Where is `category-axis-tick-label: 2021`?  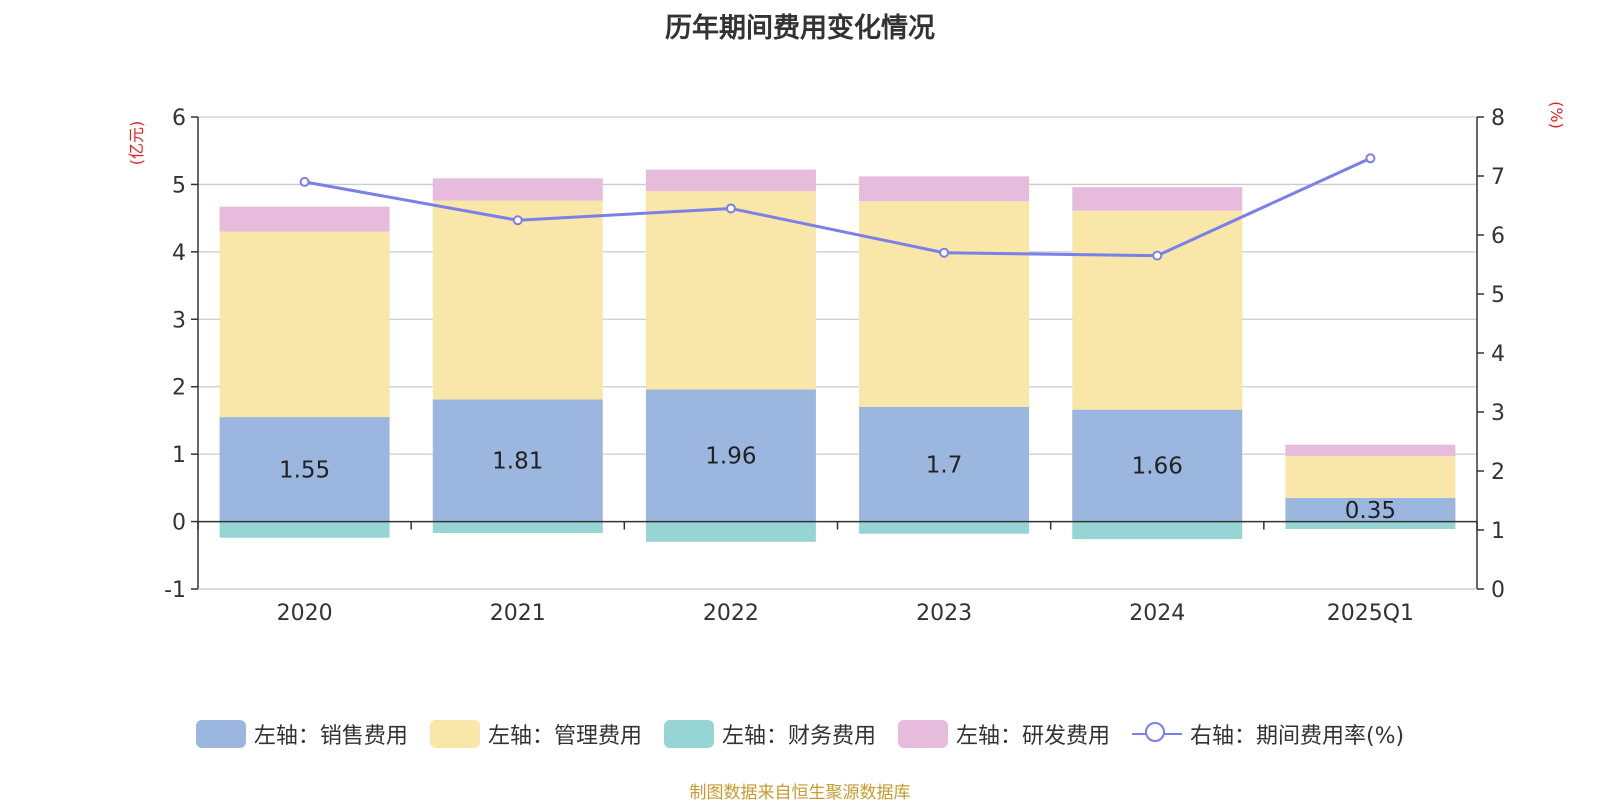 category-axis-tick-label: 2021 is located at coordinates (518, 613).